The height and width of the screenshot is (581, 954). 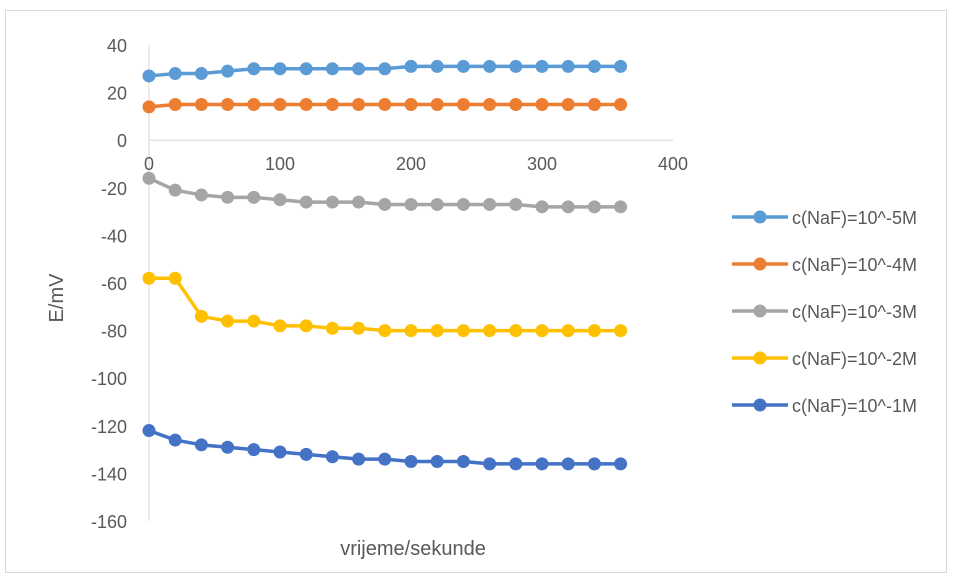 What do you see at coordinates (117, 46) in the screenshot?
I see `y-tick-label: 40` at bounding box center [117, 46].